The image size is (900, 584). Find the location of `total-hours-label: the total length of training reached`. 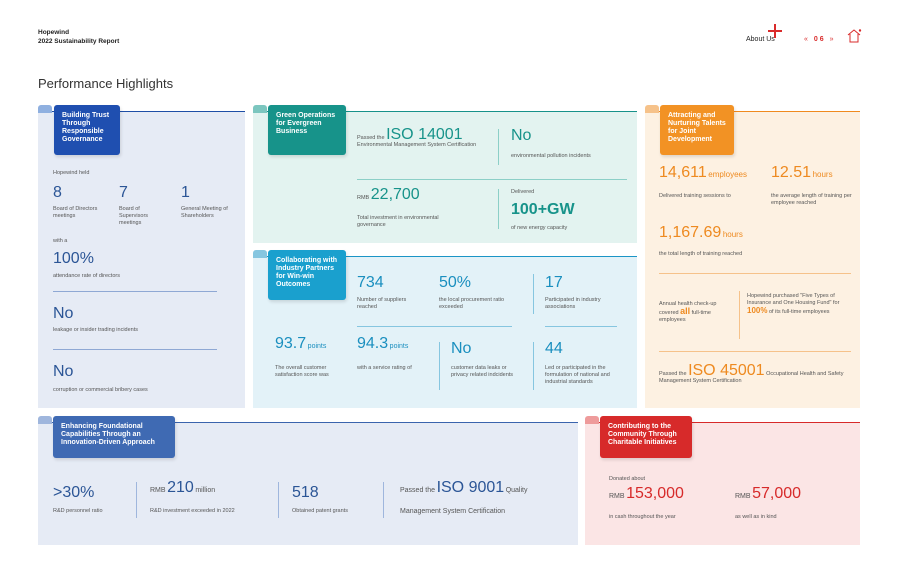

total-hours-label: the total length of training reached is located at coordinates (701, 254).